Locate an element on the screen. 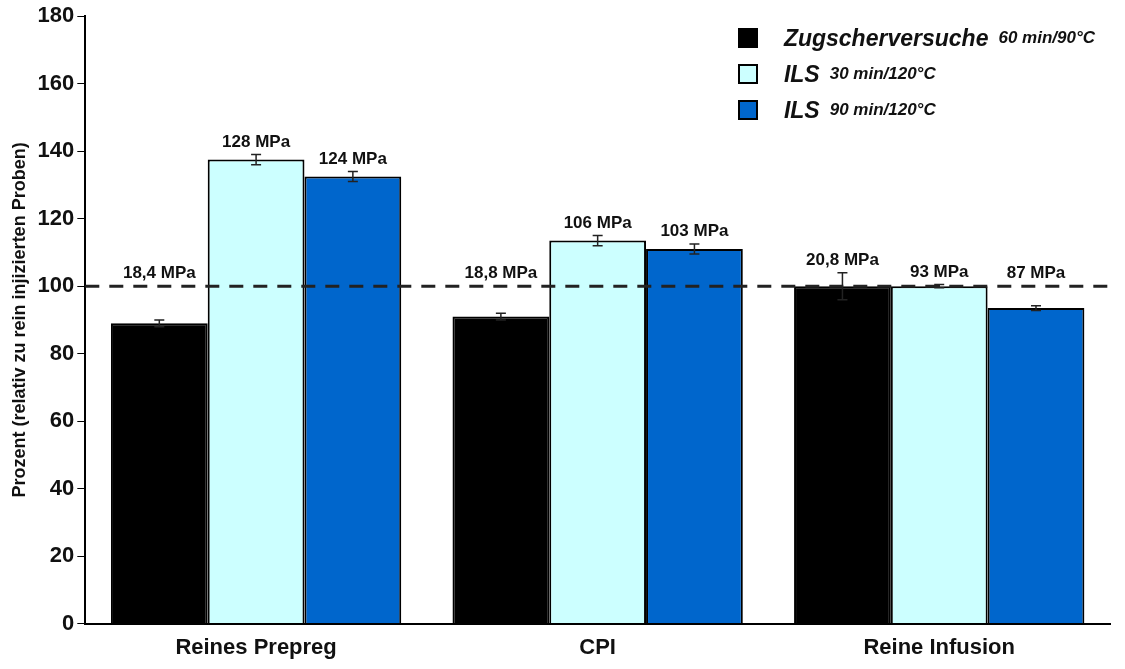 Image resolution: width=1125 pixels, height=669 pixels. legend-label: Zugscherversuche 60 min/90°C is located at coordinates (939, 38).